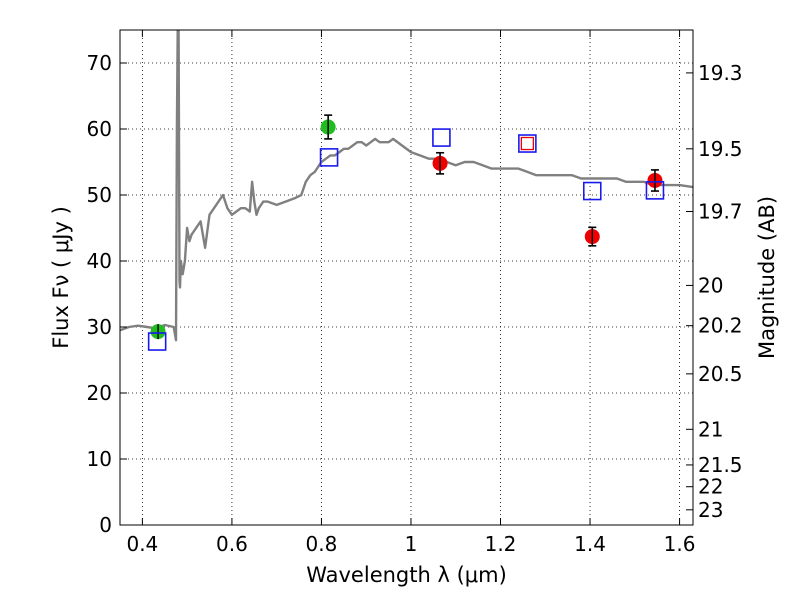 This screenshot has height=600, width=800. Describe the element at coordinates (710, 429) in the screenshot. I see `right-tick-label: 21` at that location.